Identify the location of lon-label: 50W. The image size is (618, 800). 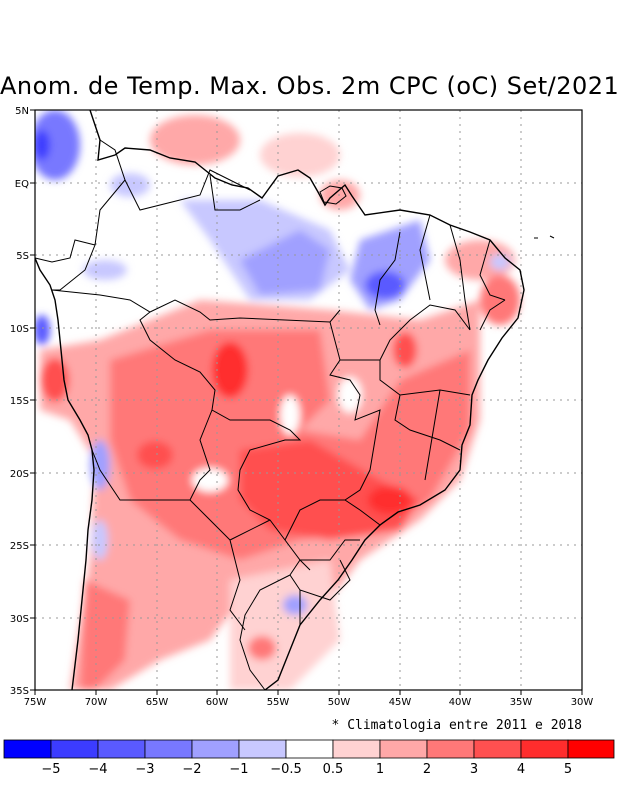
(339, 702).